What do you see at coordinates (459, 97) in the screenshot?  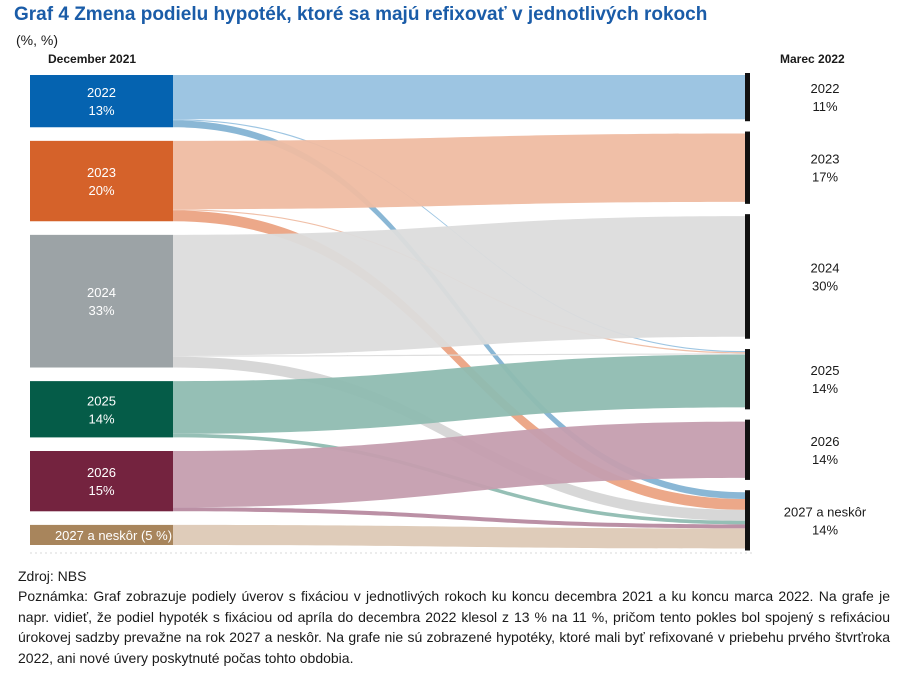 I see `flow-2022-to-2022` at bounding box center [459, 97].